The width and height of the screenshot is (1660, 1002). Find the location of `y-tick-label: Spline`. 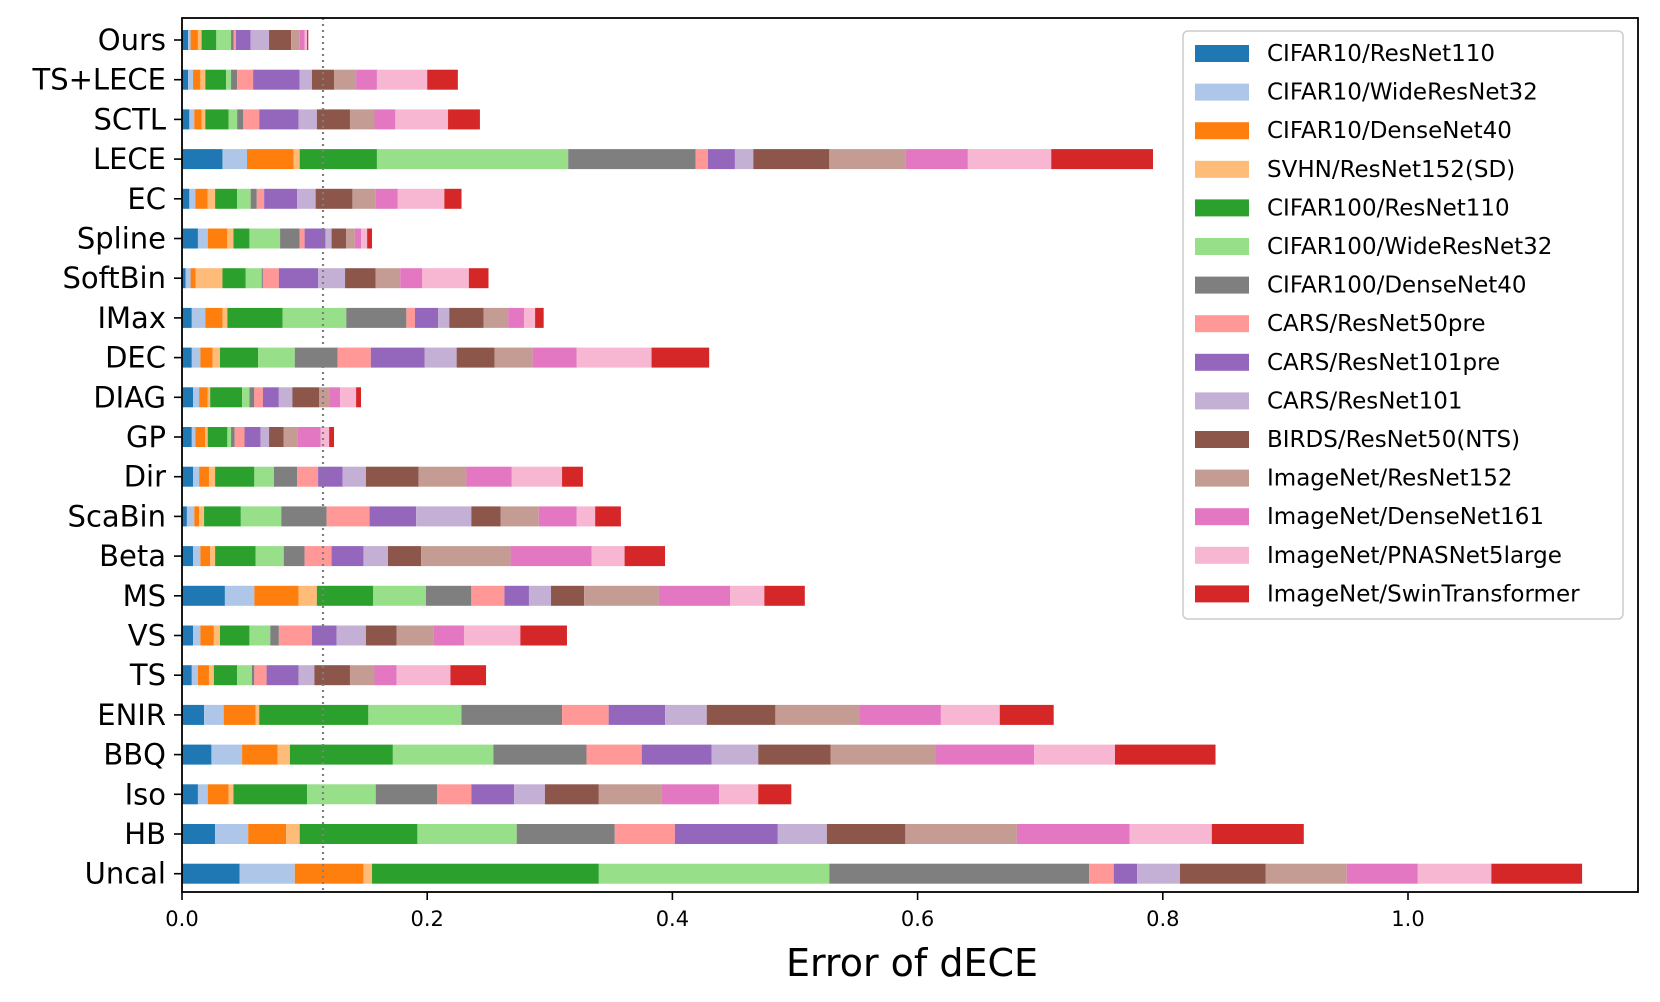

y-tick-label: Spline is located at coordinates (121, 239).